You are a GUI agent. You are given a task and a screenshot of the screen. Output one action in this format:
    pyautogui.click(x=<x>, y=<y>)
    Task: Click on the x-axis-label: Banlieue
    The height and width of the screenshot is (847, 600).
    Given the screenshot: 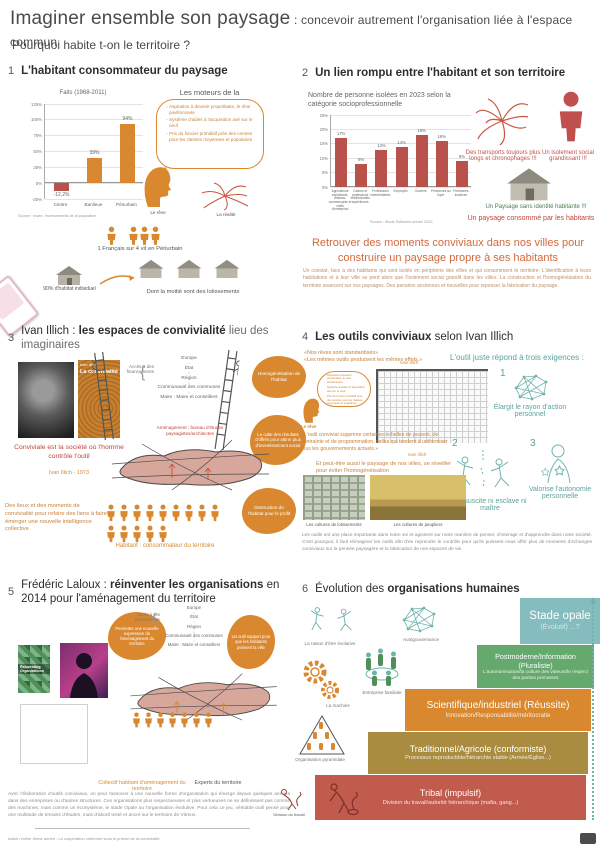 What is the action you would take?
    pyautogui.click(x=93, y=204)
    